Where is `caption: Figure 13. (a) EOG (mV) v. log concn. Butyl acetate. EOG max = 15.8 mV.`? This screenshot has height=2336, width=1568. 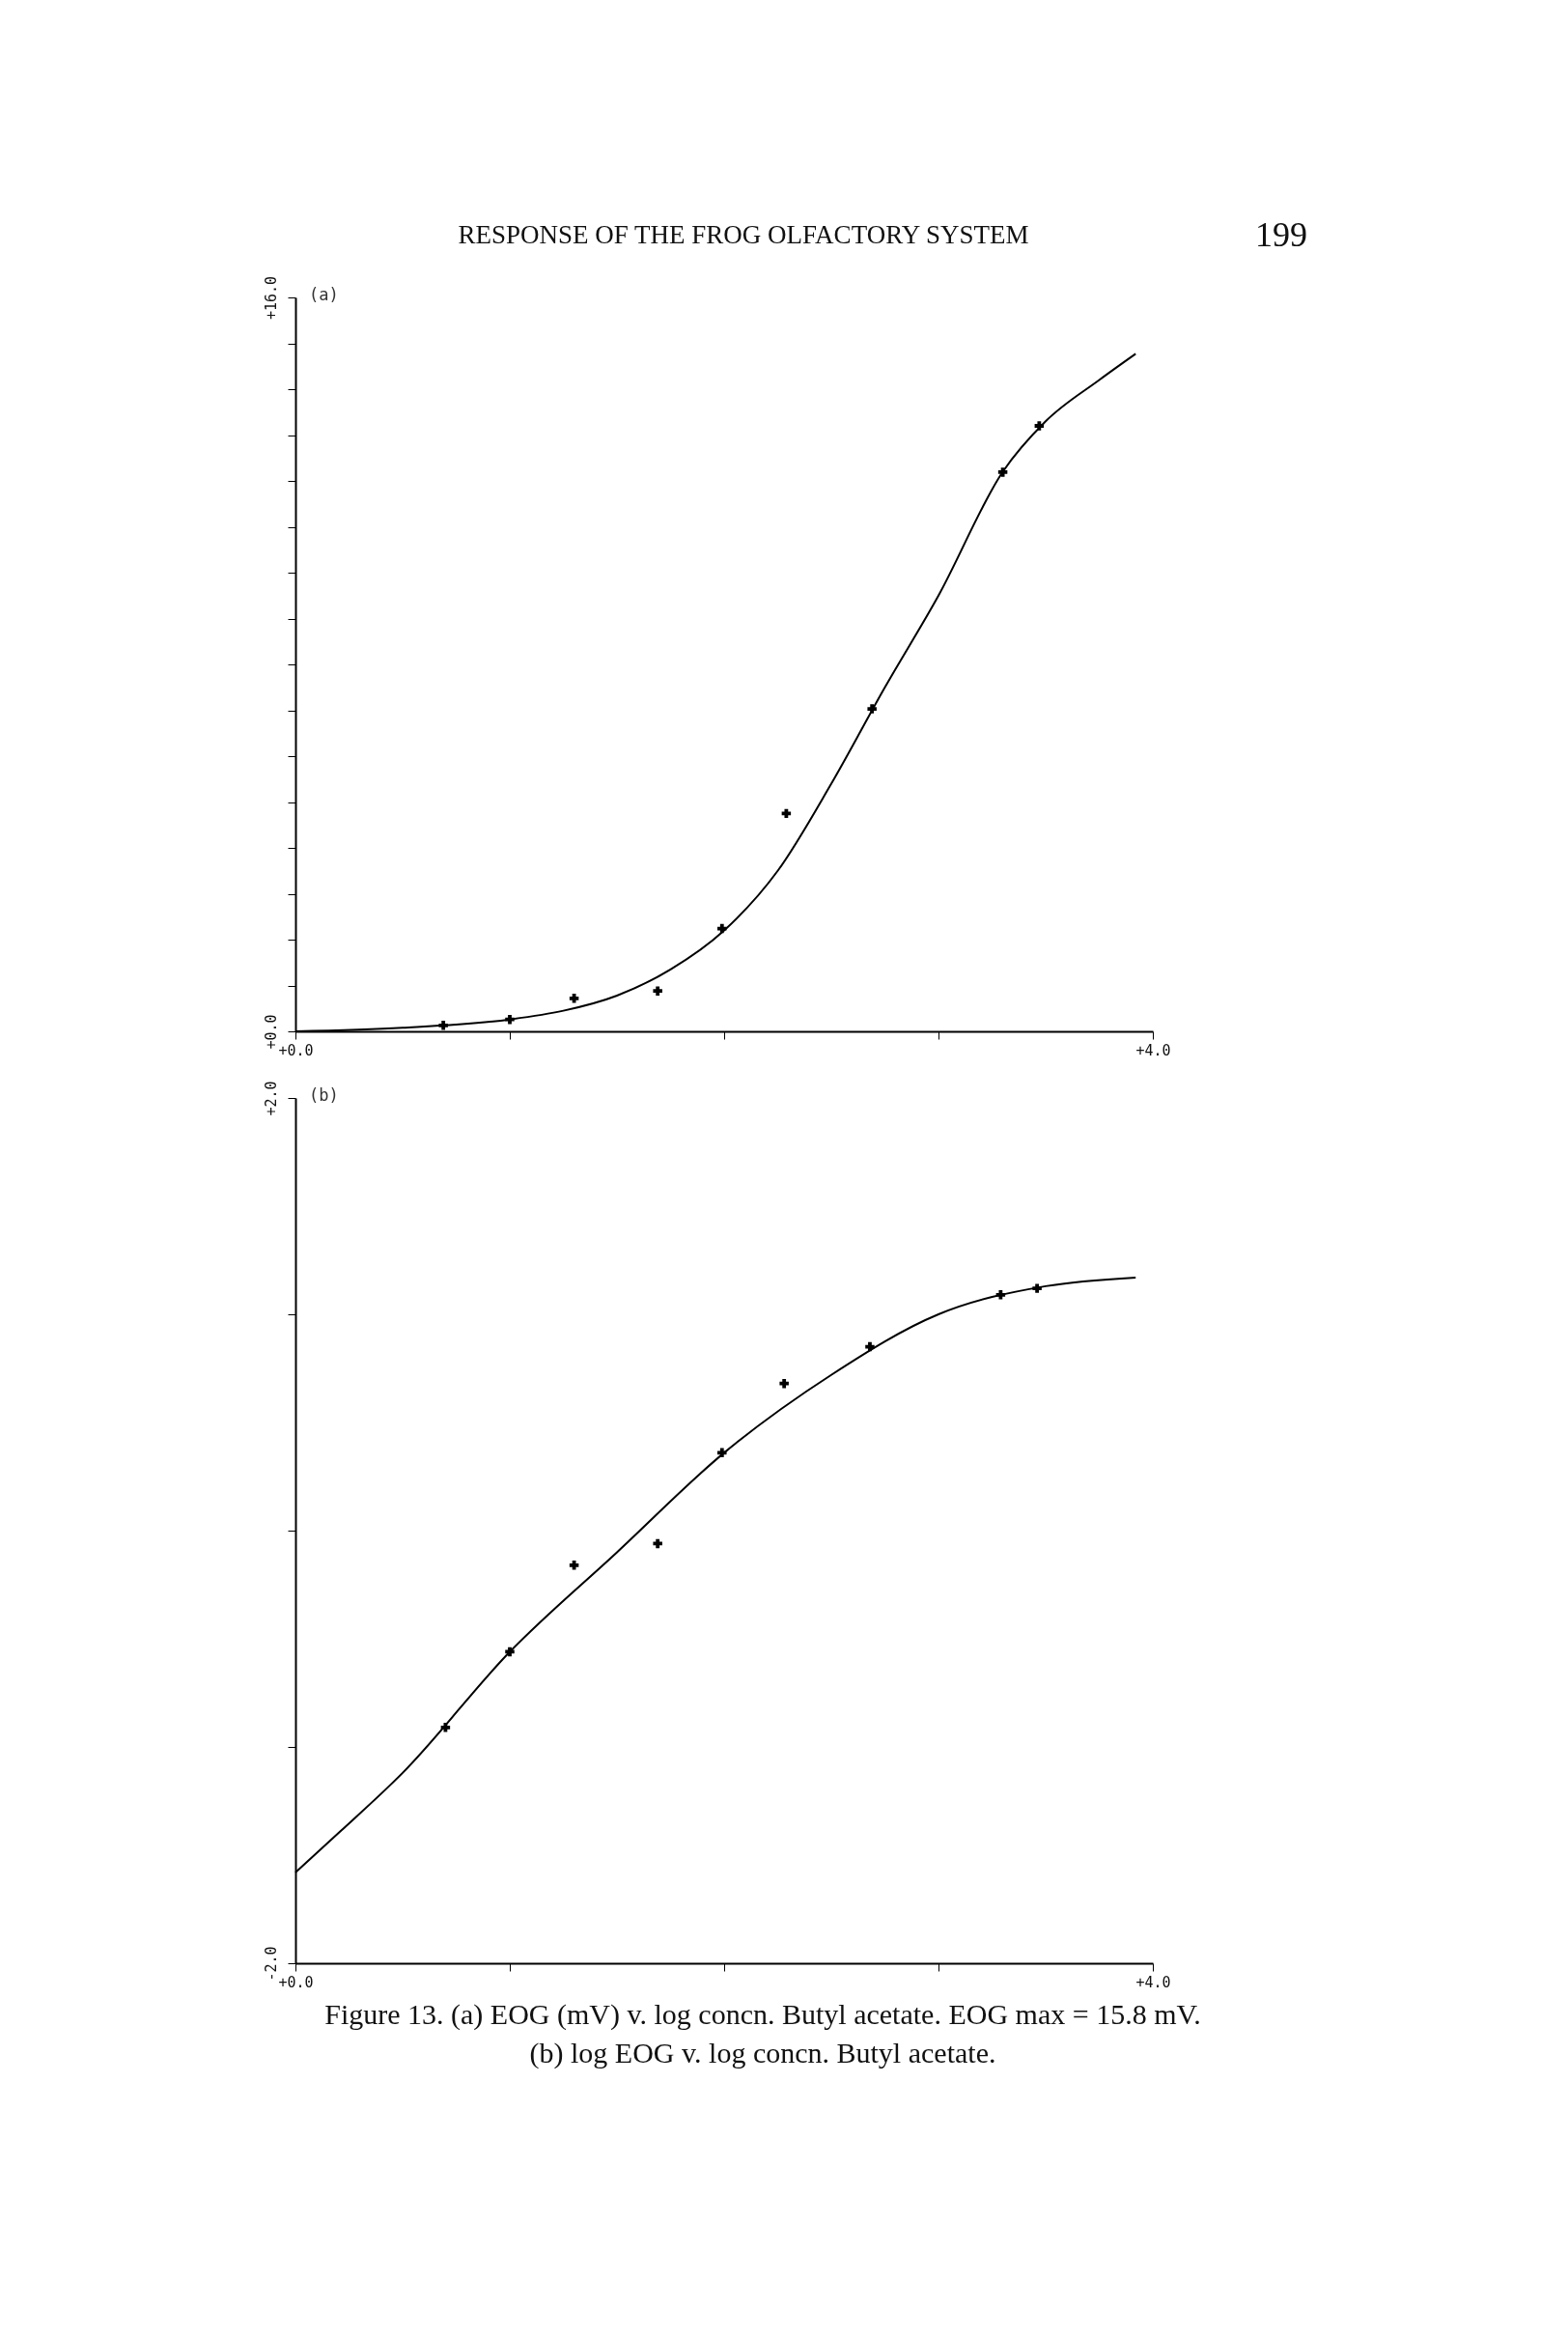 caption: Figure 13. (a) EOG (mV) v. log concn. Butyl acetate. EOG max = 15.8 mV. is located at coordinates (763, 2014).